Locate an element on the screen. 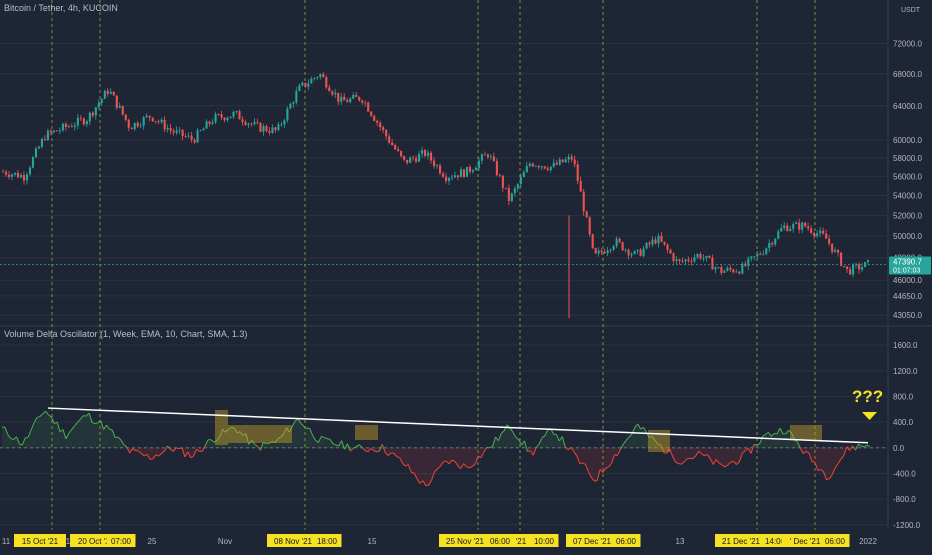  time-tick-label: 13 is located at coordinates (680, 541).